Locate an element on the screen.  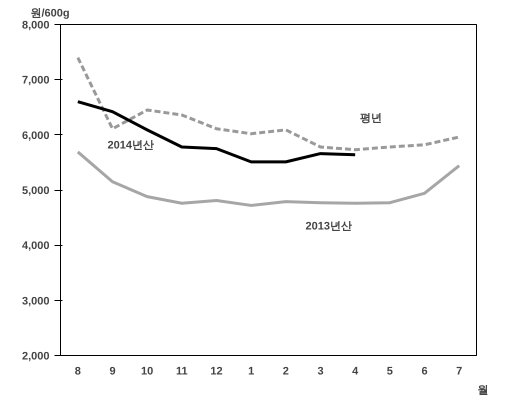
x-tick-label: 12 is located at coordinates (216, 372).